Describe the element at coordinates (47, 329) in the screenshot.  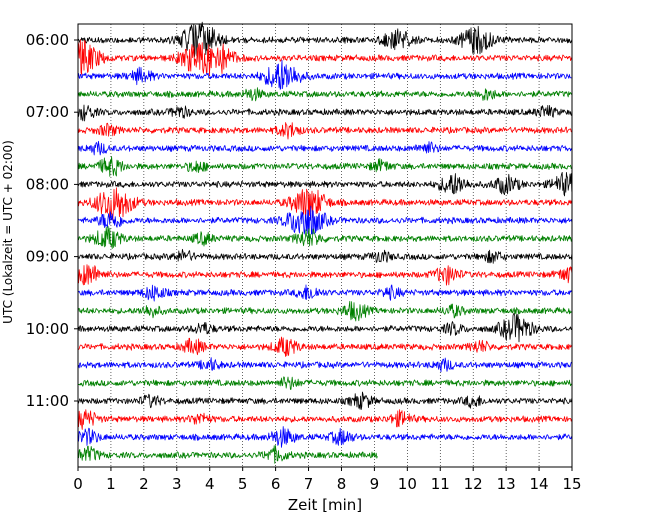
I see `y-tick-label: 10:00` at that location.